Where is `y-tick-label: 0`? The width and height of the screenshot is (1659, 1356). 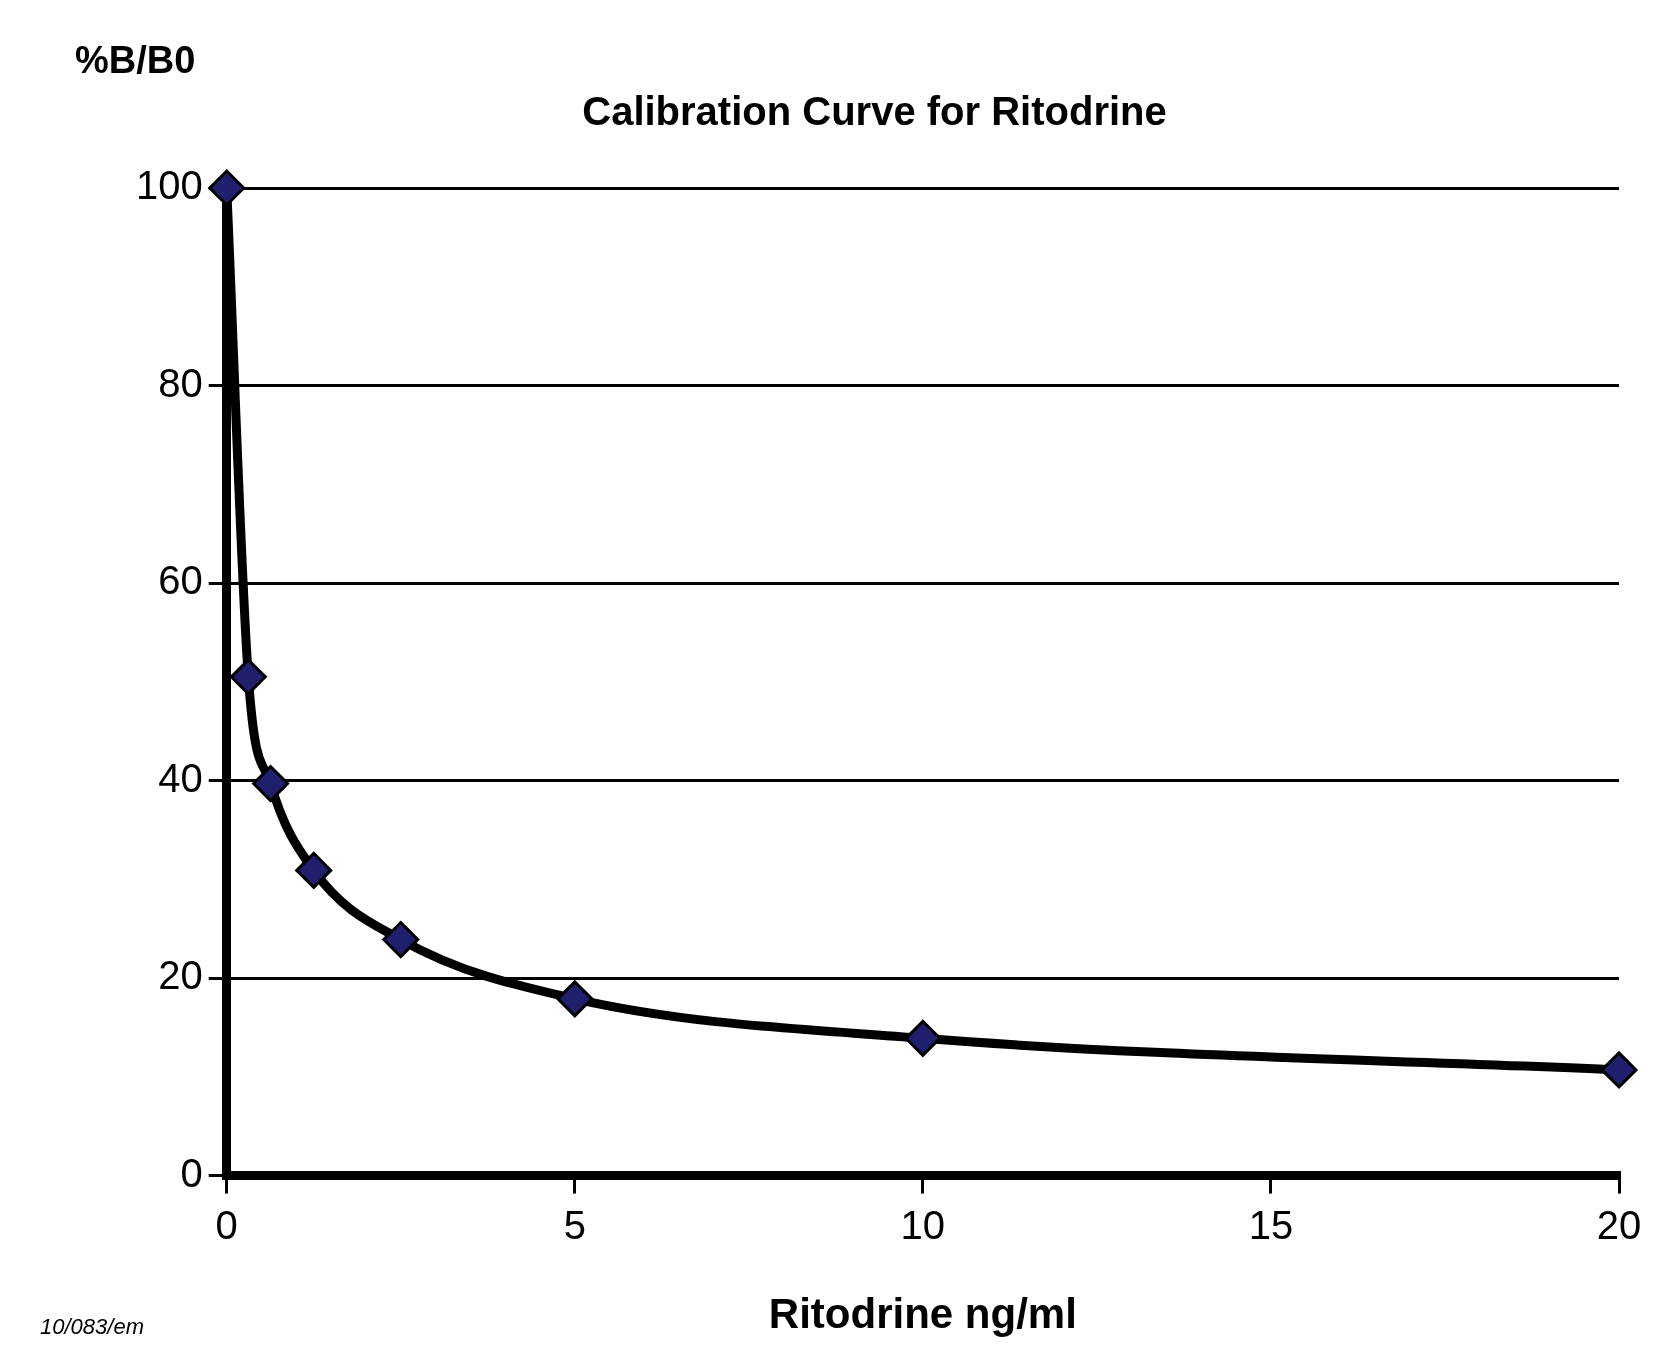 y-tick-label: 0 is located at coordinates (191, 1172).